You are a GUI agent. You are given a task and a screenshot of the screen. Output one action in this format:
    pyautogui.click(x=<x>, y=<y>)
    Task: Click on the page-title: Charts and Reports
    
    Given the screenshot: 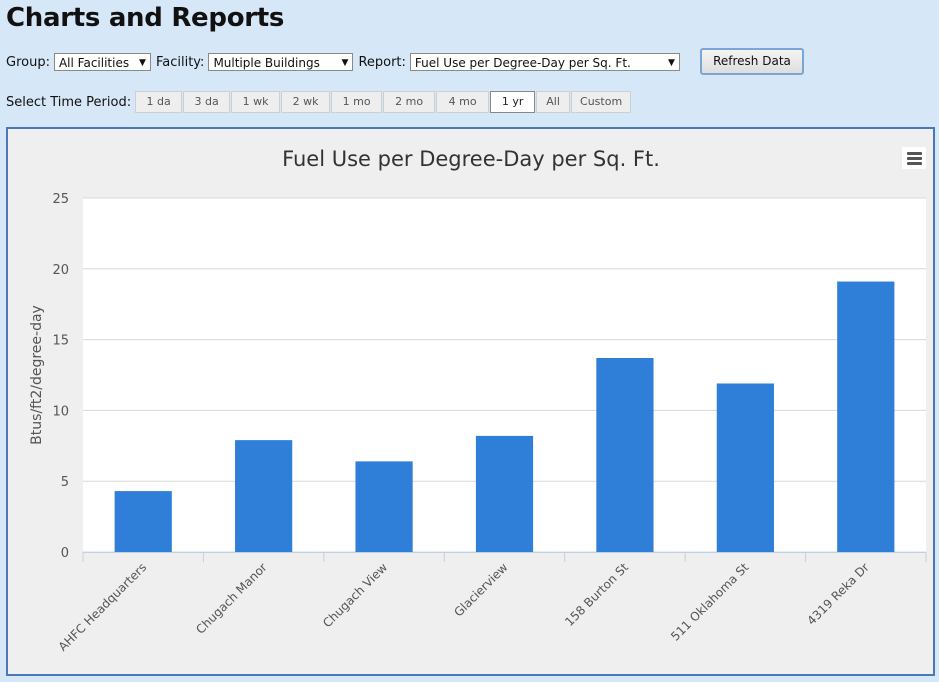 What is the action you would take?
    pyautogui.click(x=145, y=18)
    